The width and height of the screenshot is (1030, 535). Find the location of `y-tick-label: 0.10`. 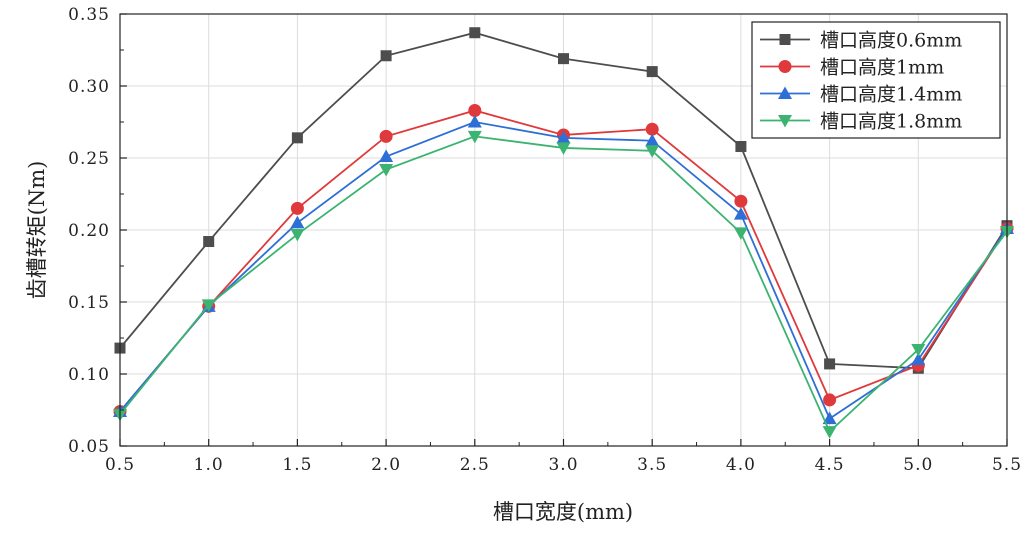

y-tick-label: 0.10 is located at coordinates (89, 375).